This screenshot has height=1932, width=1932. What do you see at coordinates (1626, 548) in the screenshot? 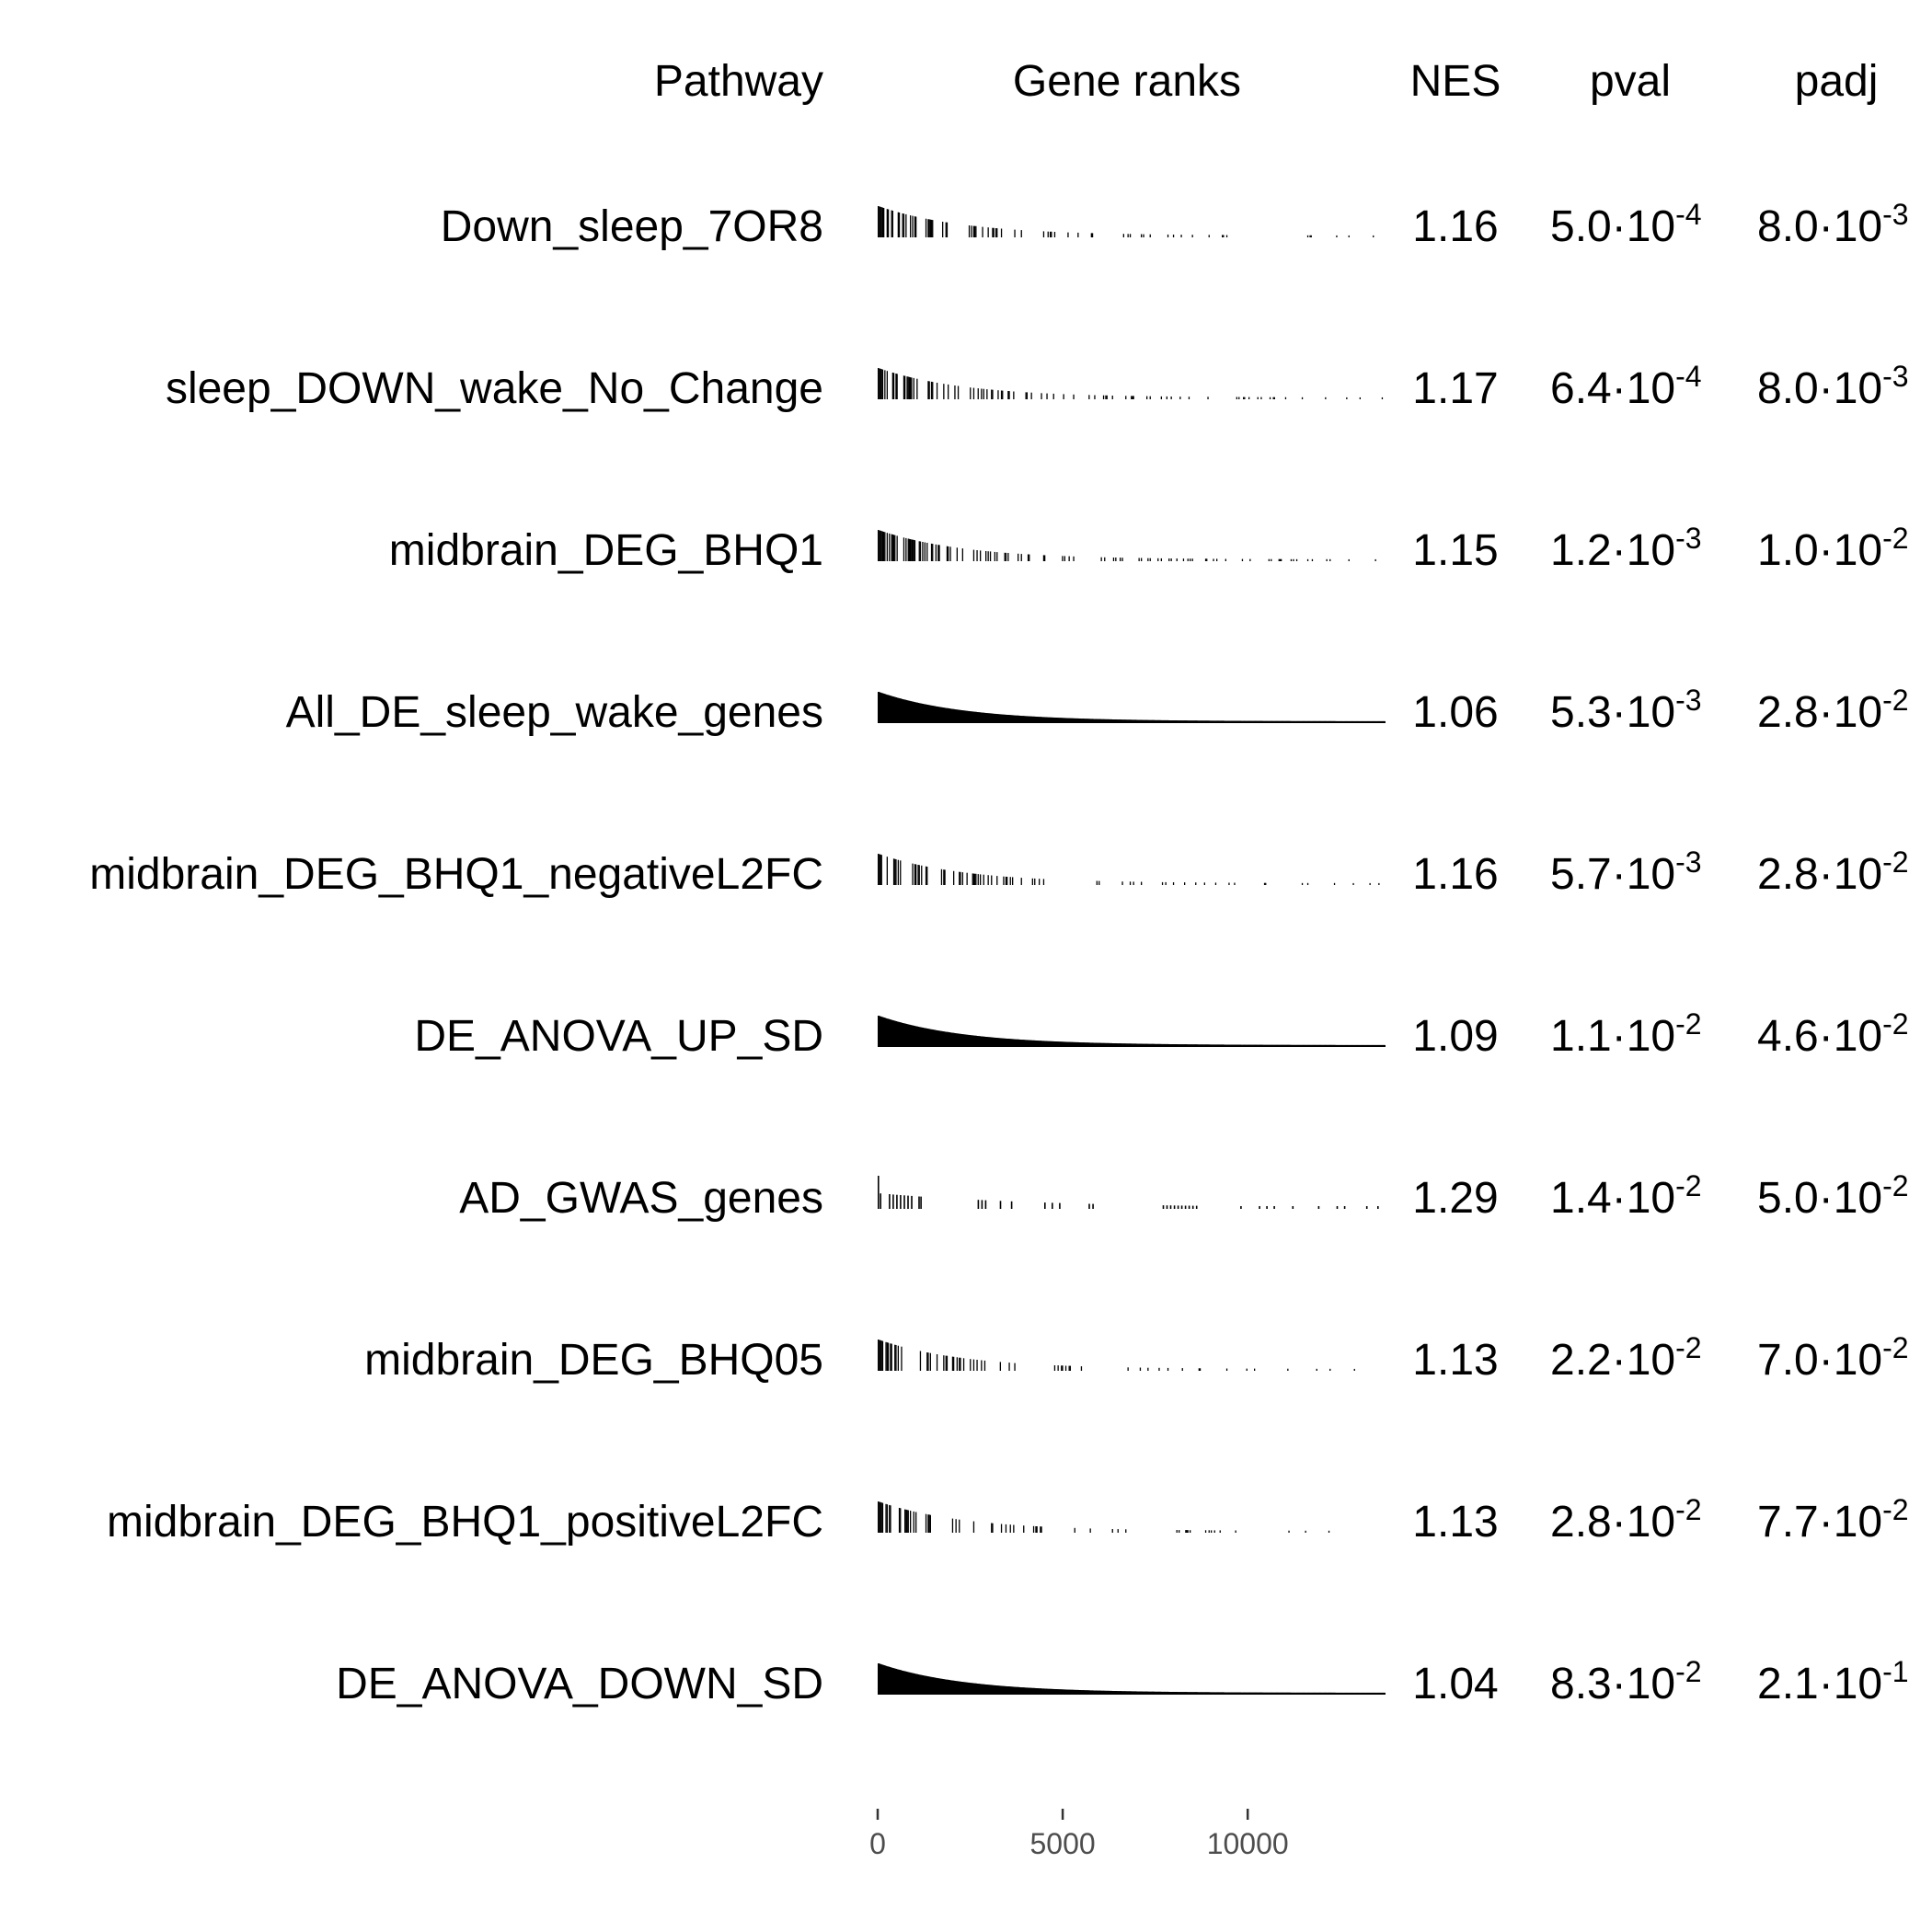
I see `pval-value: 1.2·10⁻³` at bounding box center [1626, 548].